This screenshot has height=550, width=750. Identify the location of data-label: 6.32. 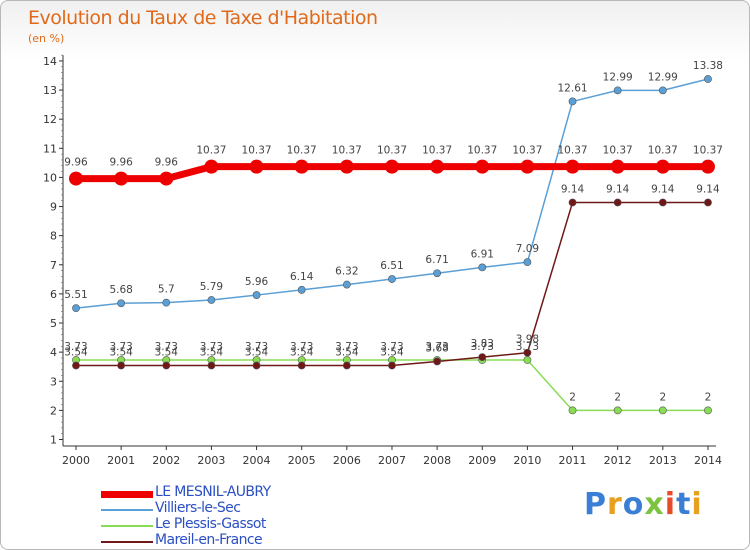
(346, 272).